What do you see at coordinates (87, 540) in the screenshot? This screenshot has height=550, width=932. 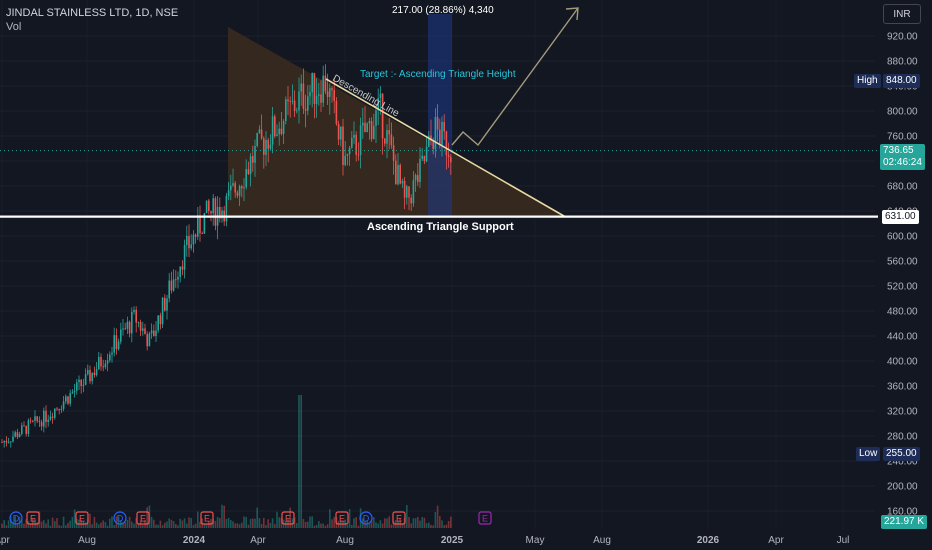 I see `x-tick-label: Aug` at bounding box center [87, 540].